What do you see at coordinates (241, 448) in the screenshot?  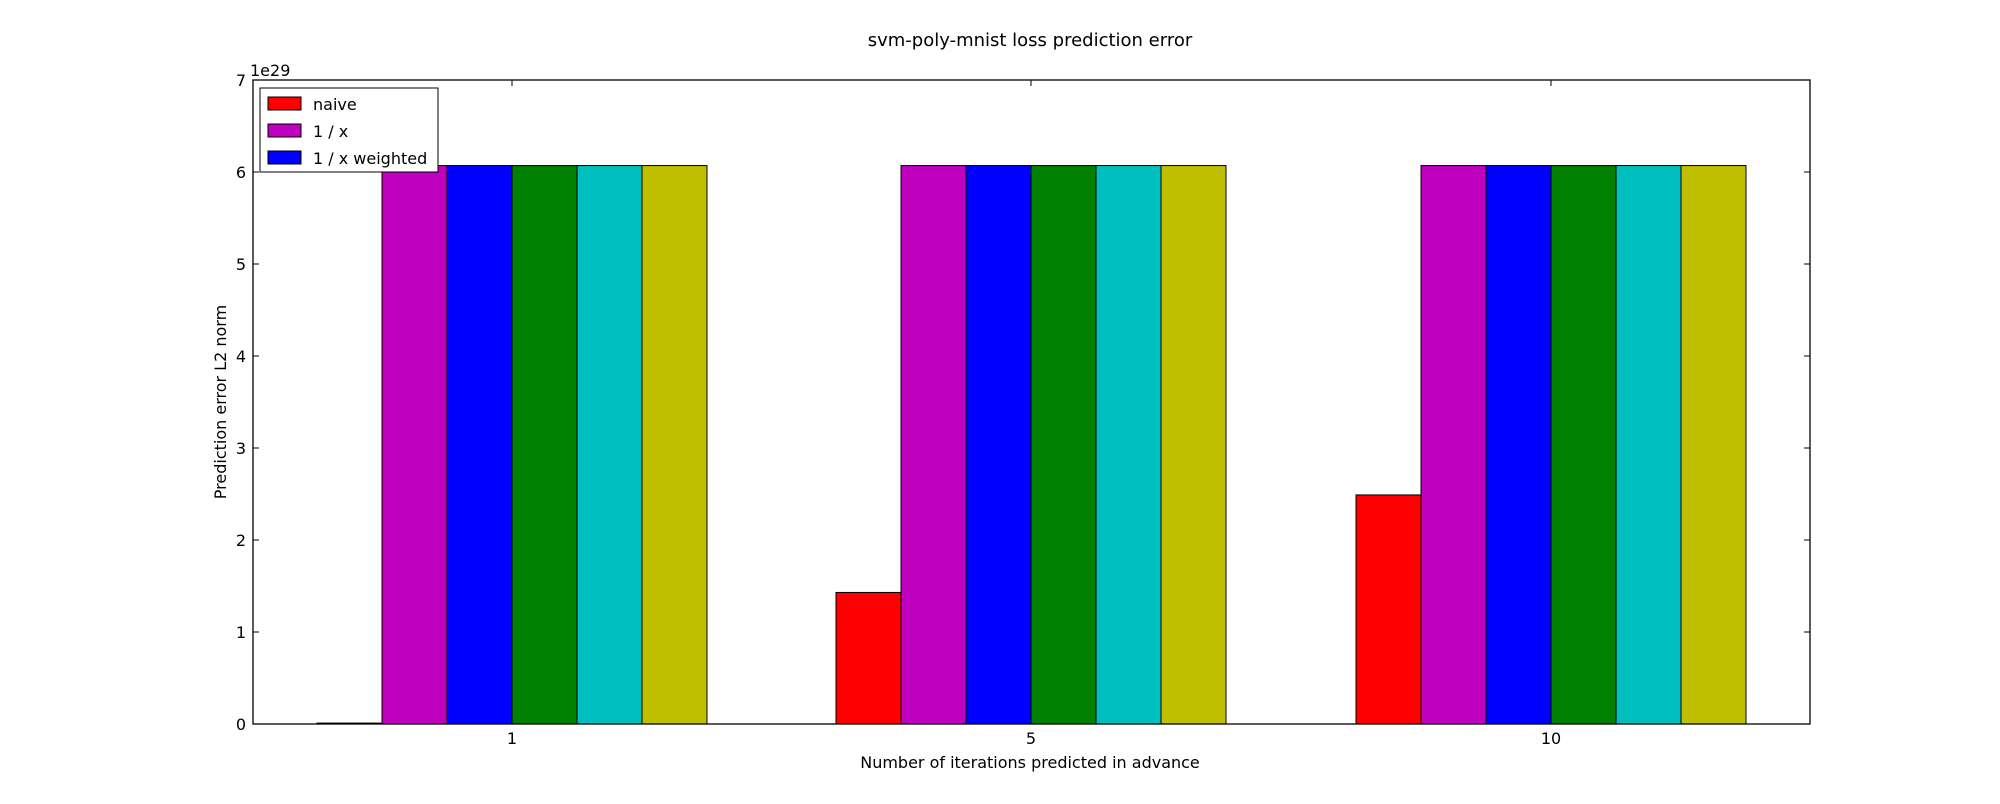 I see `y-tick-label: 3` at bounding box center [241, 448].